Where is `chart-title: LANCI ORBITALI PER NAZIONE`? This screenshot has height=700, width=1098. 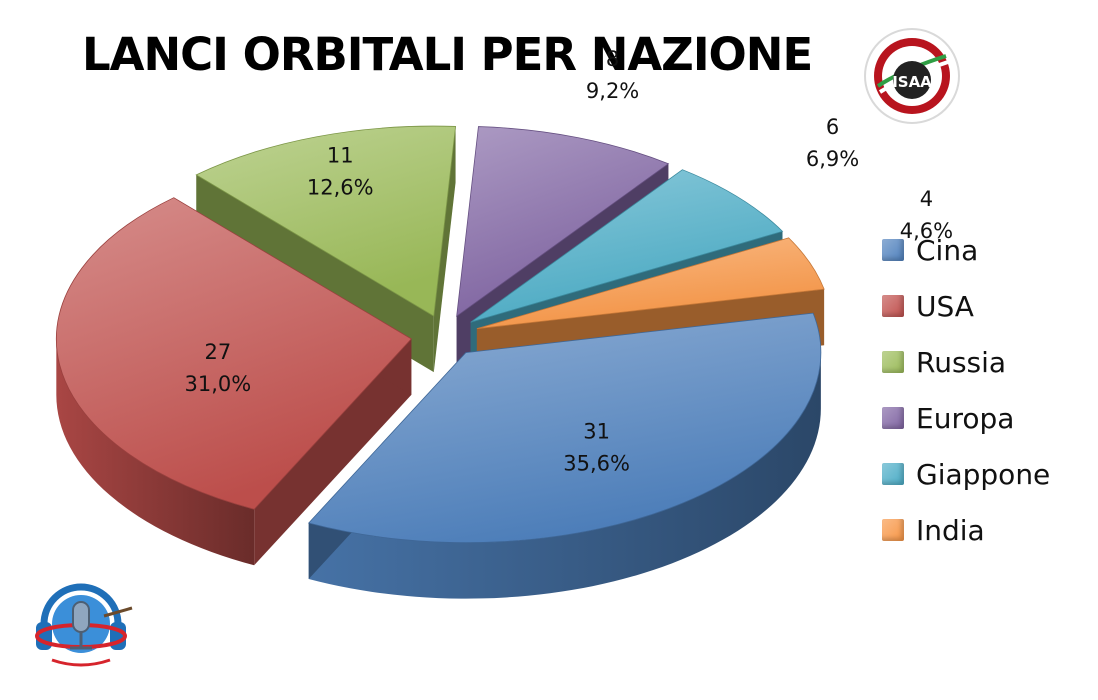 chart-title: LANCI ORBITALI PER NAZIONE is located at coordinates (447, 54).